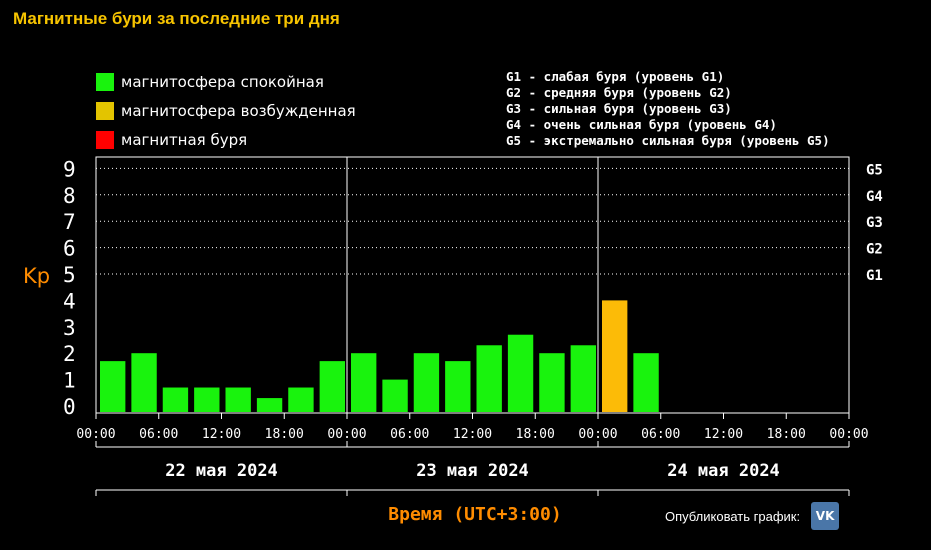 This screenshot has width=931, height=550. Describe the element at coordinates (825, 516) in the screenshot. I see `vk-icon: VK` at that location.